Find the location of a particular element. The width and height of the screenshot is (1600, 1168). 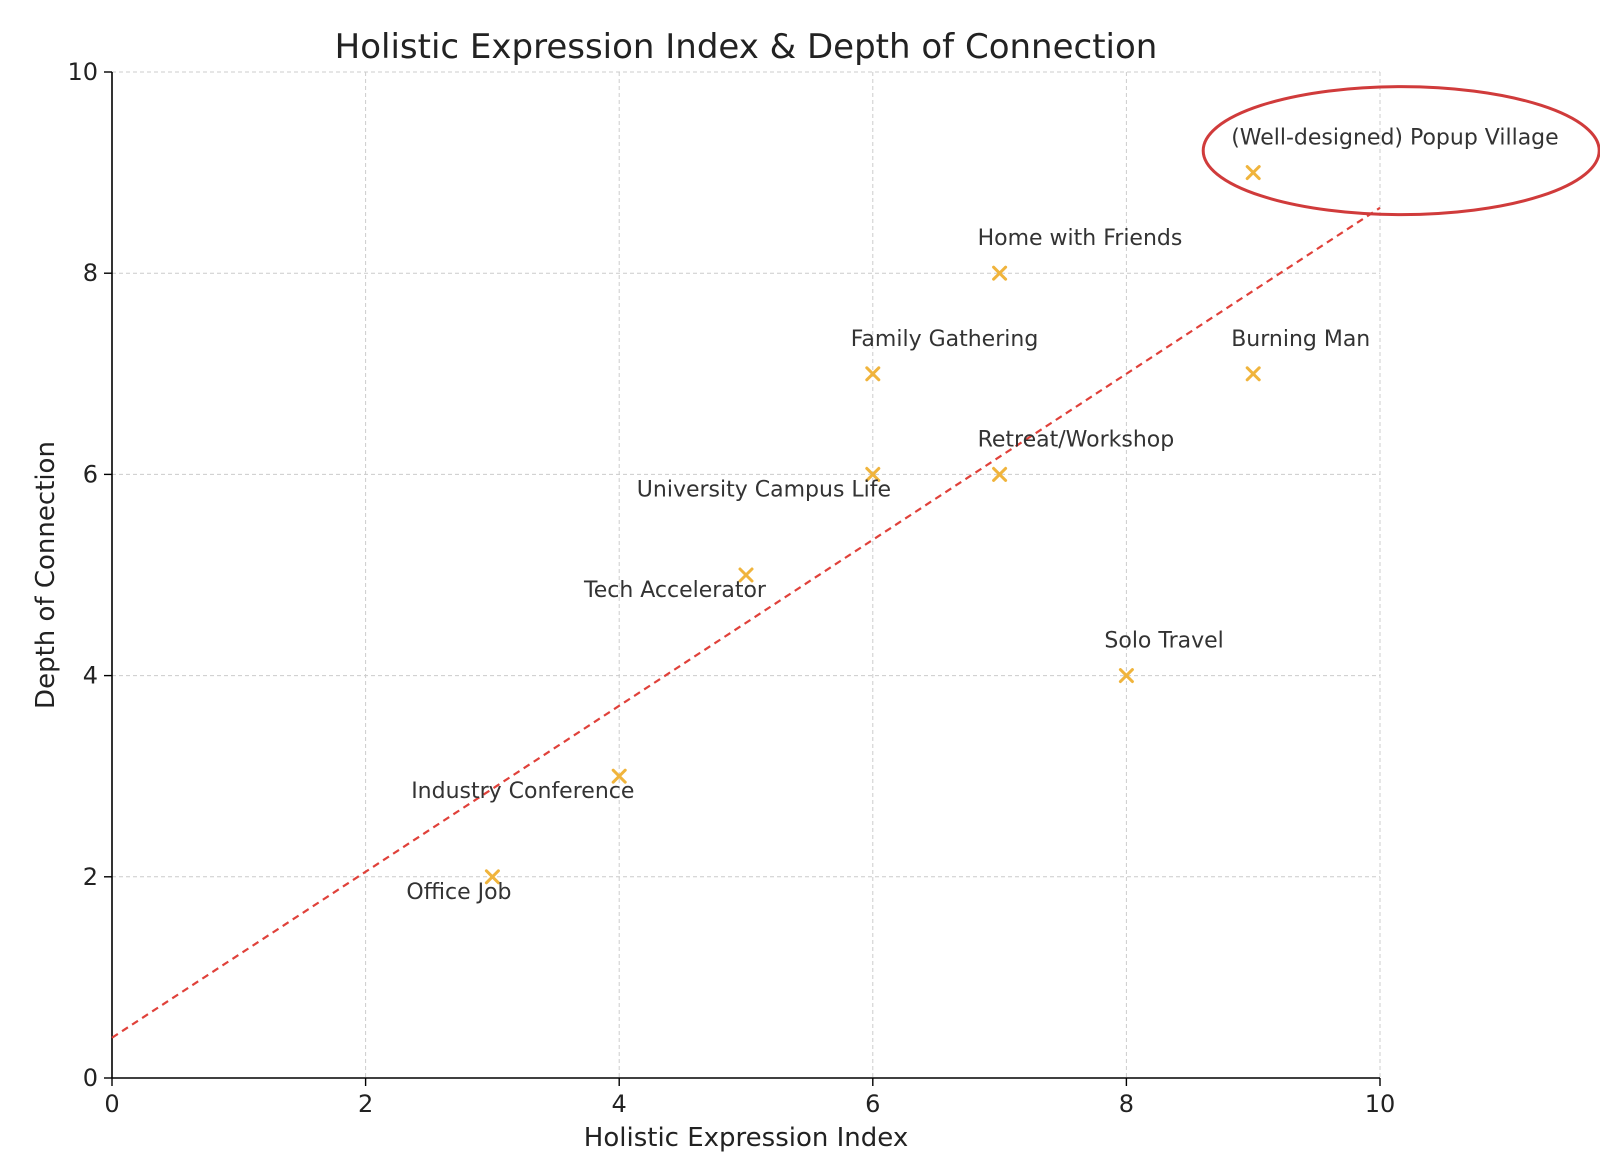

y-tick-label: 0 is located at coordinates (90, 1078).